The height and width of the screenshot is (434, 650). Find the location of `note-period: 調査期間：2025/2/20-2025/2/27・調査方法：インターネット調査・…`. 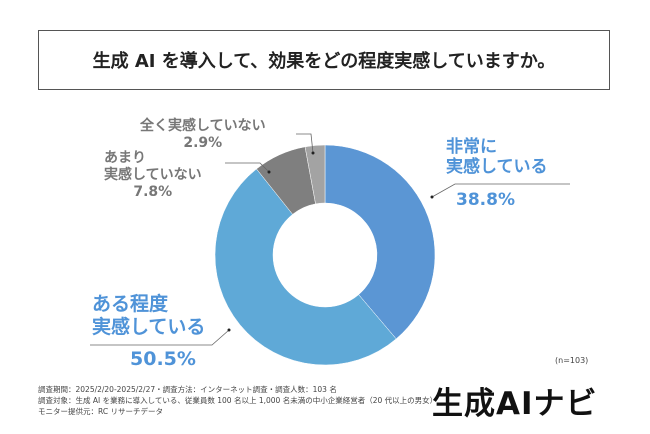

note-period: 調査期間：2025/2/20-2025/2/27・調査方法：インターネット調査・… is located at coordinates (187, 389).